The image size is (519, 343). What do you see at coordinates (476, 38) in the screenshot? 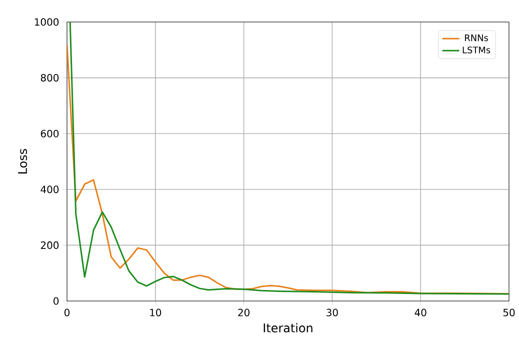
I see `legend-label: RNNs` at bounding box center [476, 38].